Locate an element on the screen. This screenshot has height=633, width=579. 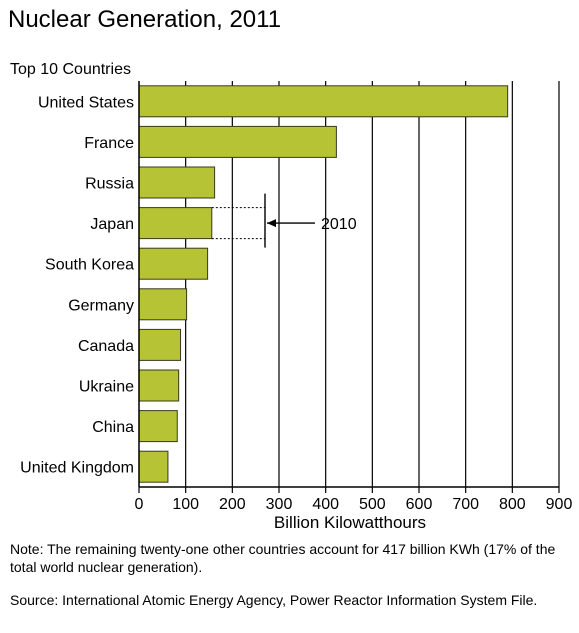
bar-united-kingdom is located at coordinates (153, 466).